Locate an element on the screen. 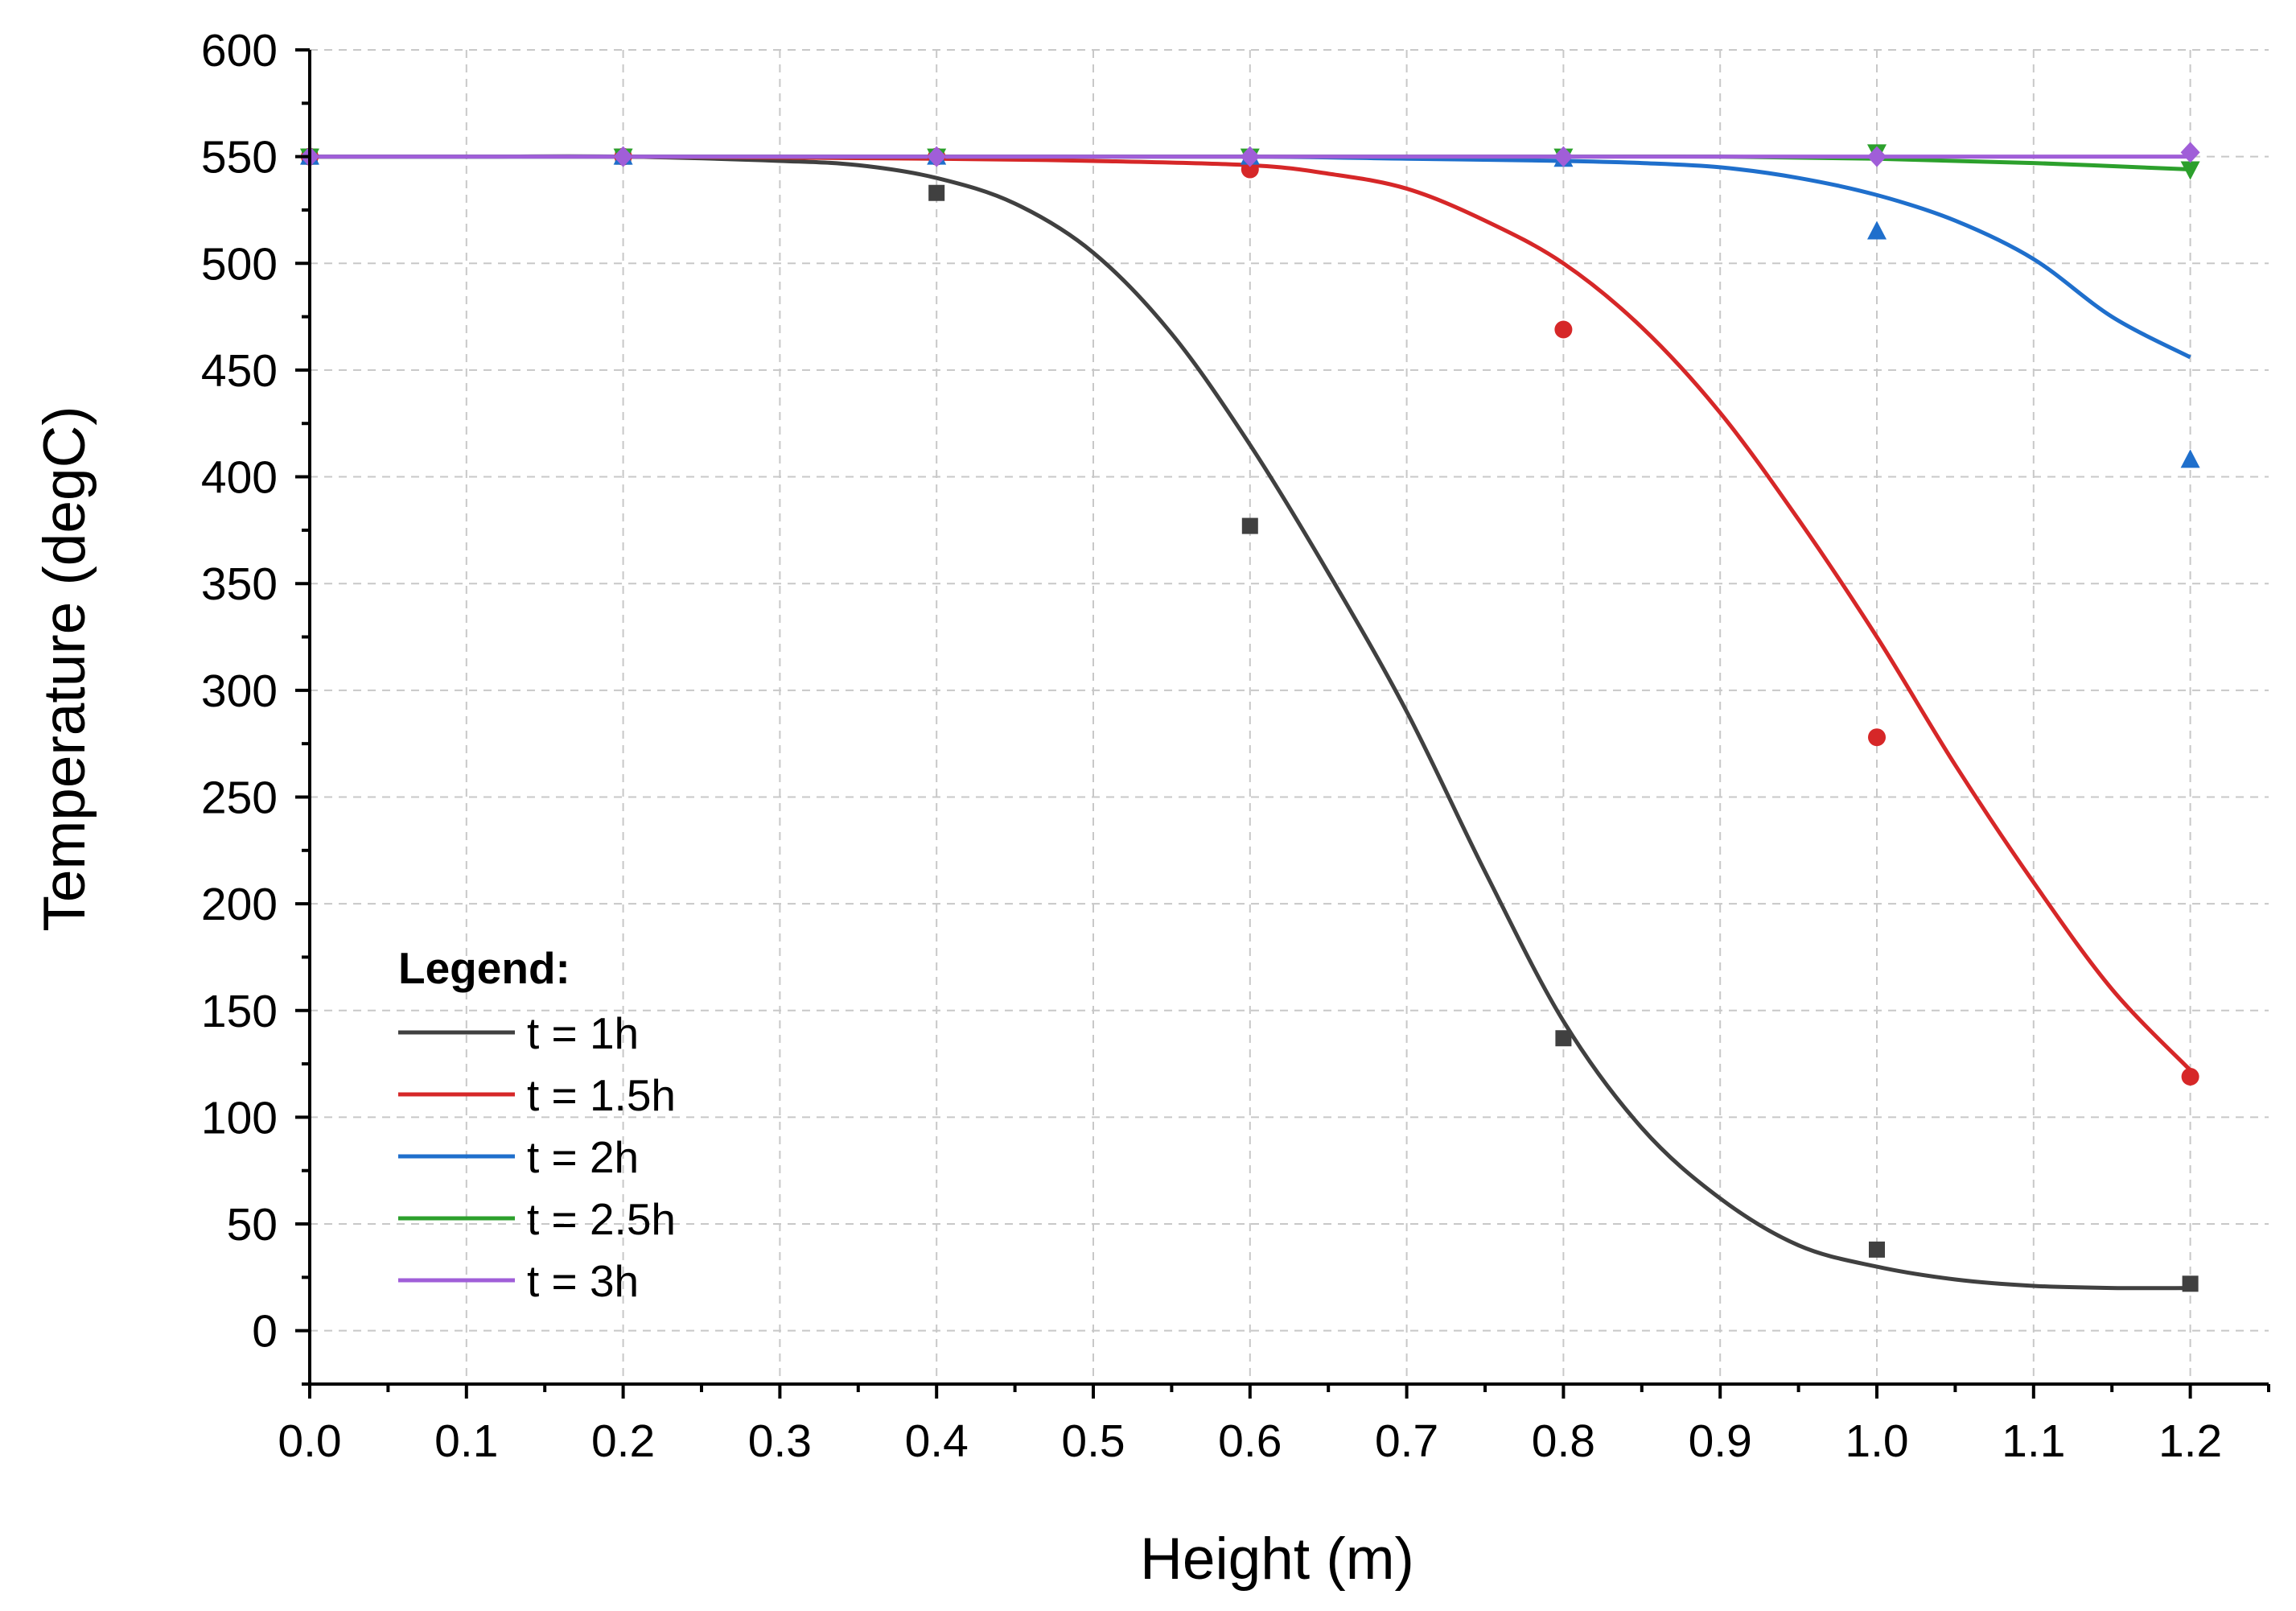 The height and width of the screenshot is (1611, 2296). y-tick-label: 550 is located at coordinates (239, 157).